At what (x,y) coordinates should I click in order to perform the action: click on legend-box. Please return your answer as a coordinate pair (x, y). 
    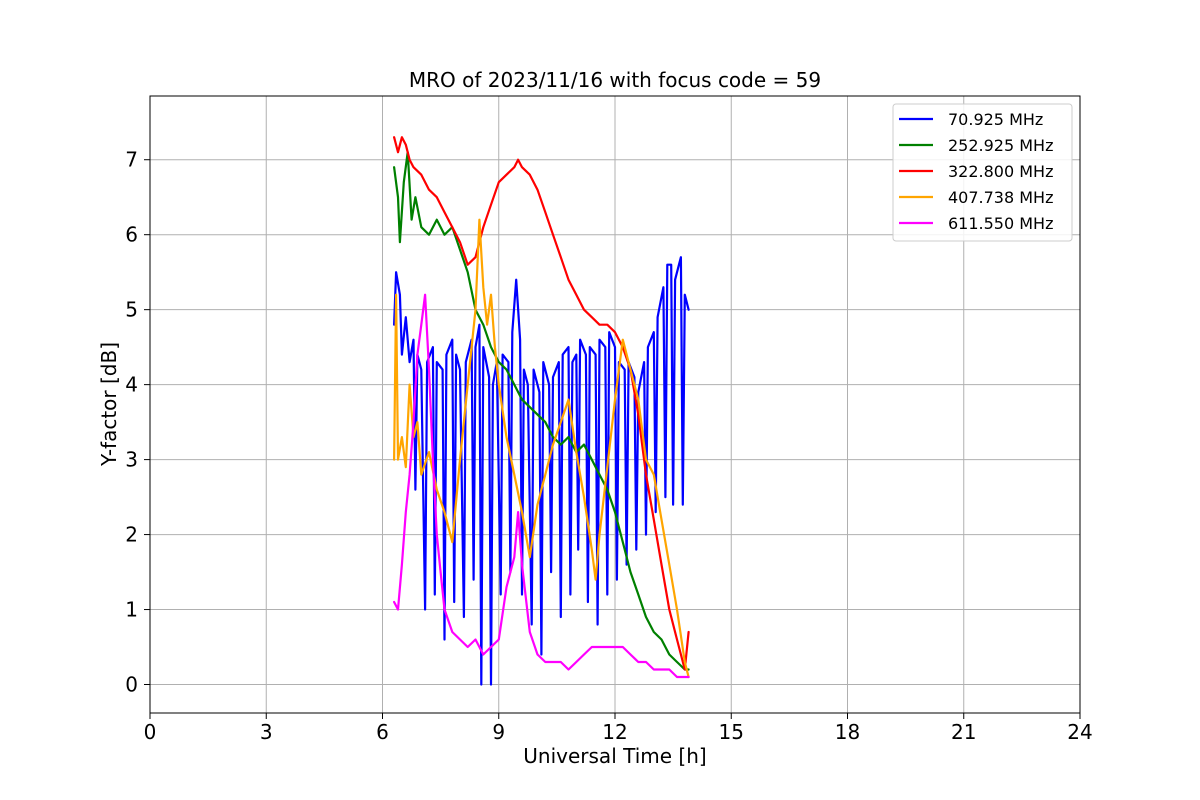
    Looking at the image, I should click on (982, 172).